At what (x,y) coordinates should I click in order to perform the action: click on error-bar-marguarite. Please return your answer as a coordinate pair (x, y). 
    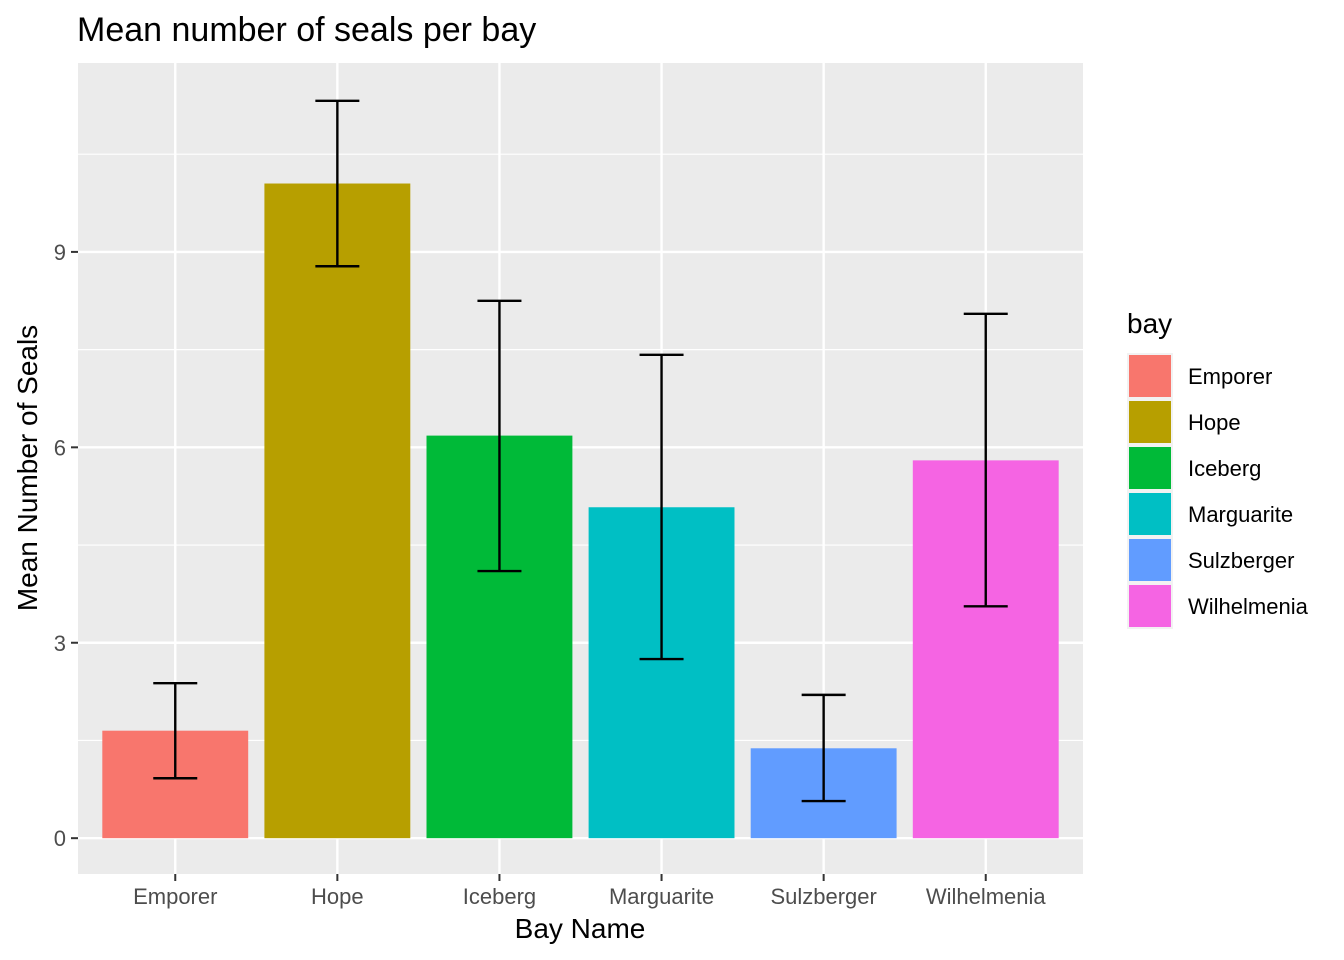
    Looking at the image, I should click on (661, 507).